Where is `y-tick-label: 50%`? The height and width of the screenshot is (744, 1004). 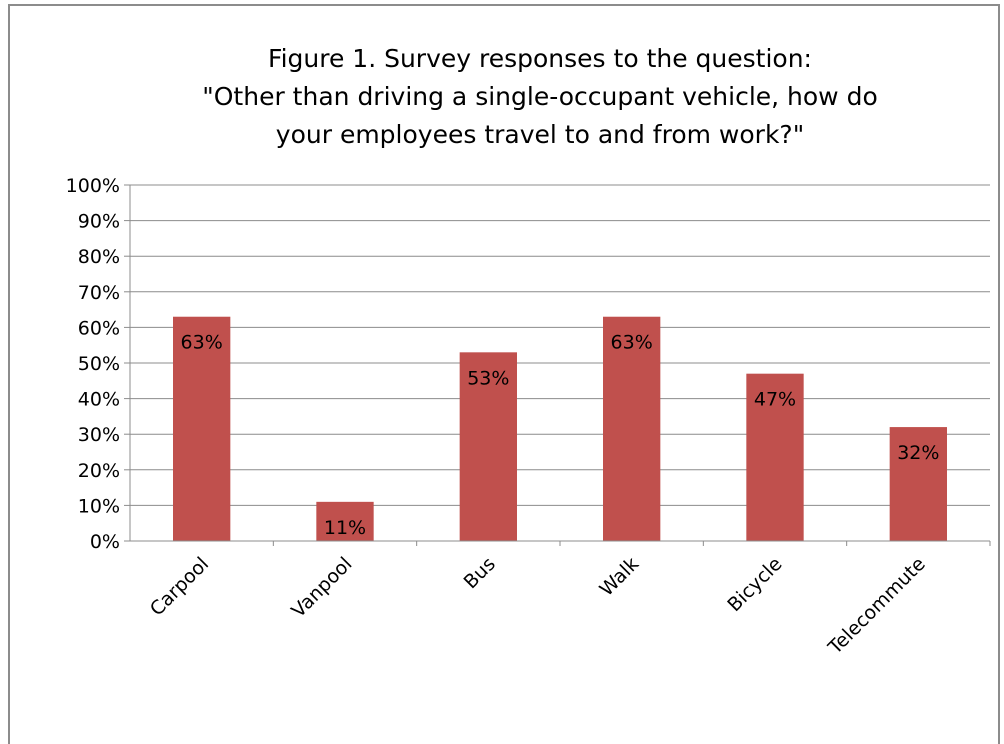
y-tick-label: 50% is located at coordinates (99, 364).